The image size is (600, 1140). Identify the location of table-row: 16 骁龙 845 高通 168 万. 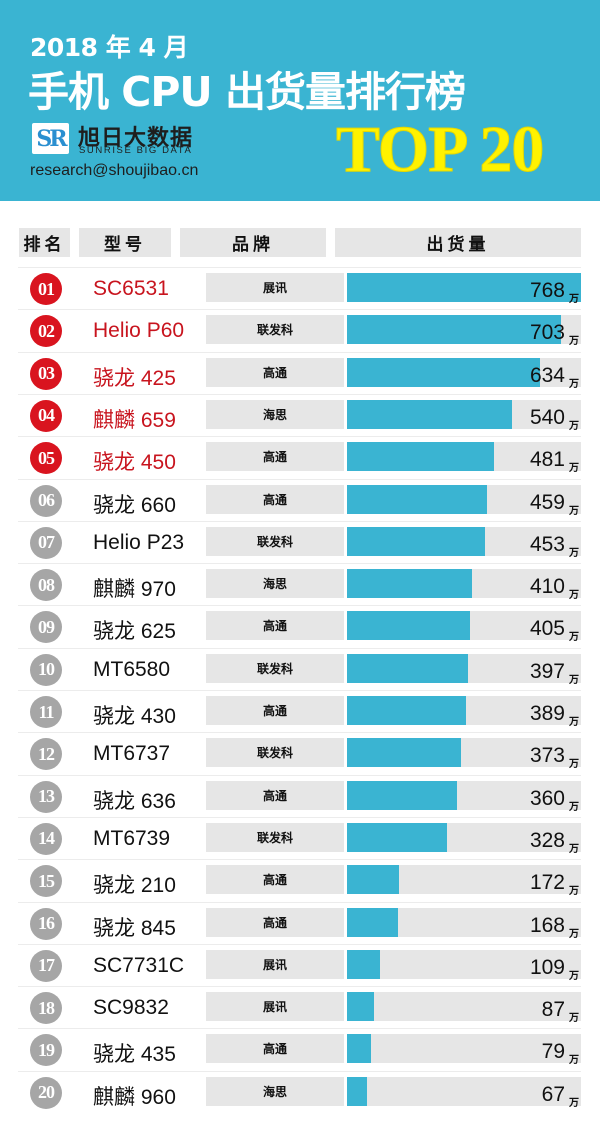
(299, 922).